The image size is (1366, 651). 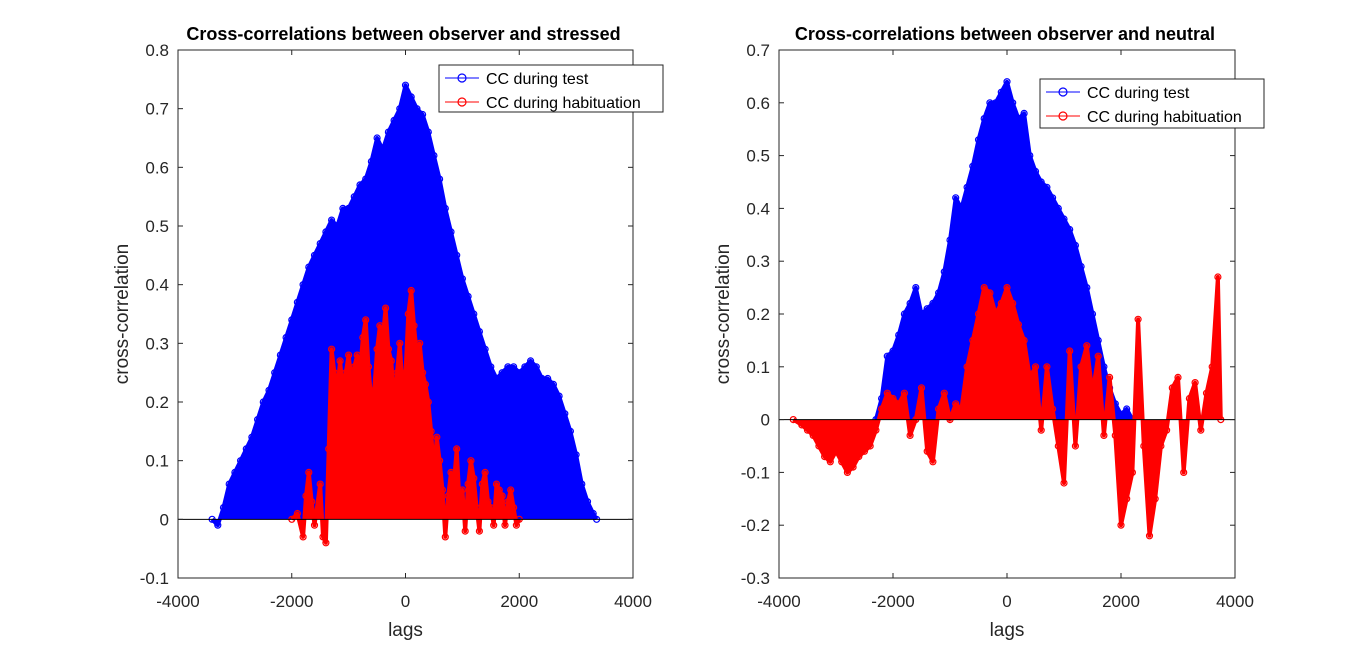 I want to click on y-tick-label: 0.1, so click(x=758, y=367).